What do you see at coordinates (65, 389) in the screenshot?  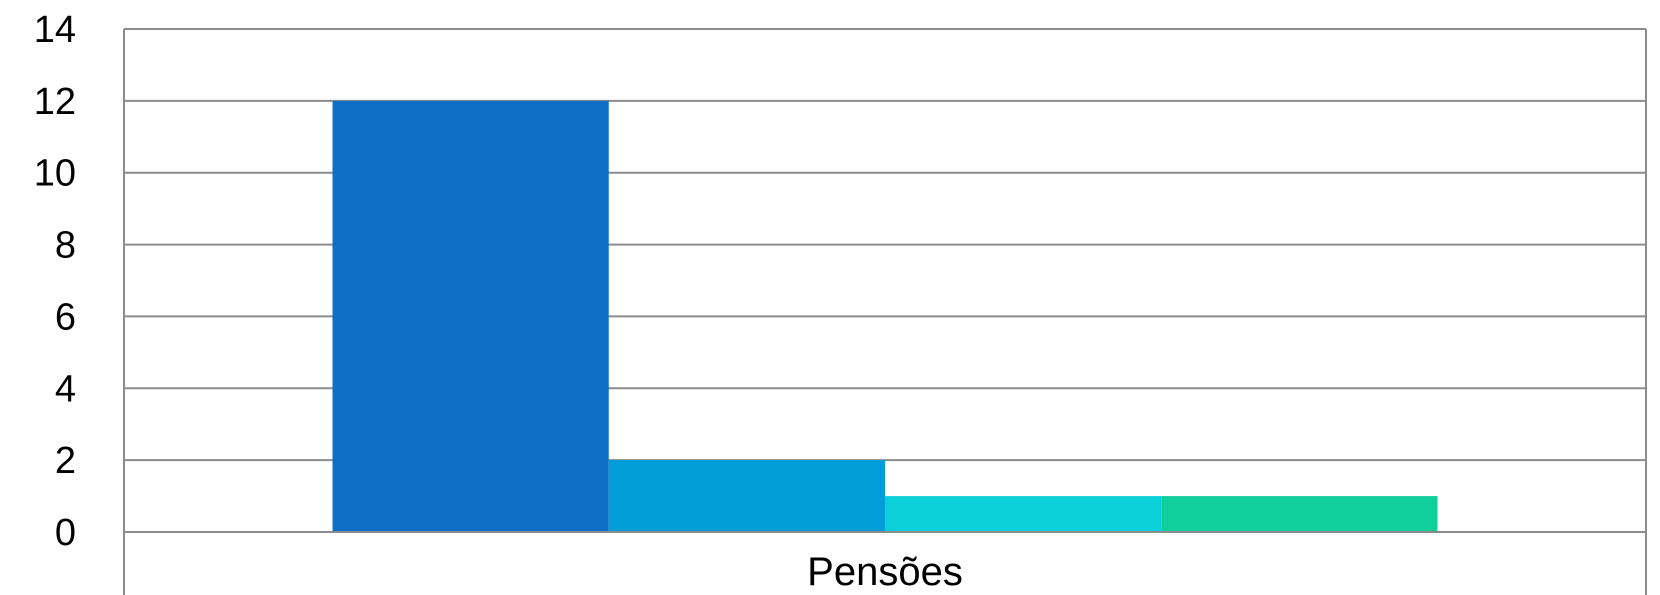 I see `y-tick-label: 4` at bounding box center [65, 389].